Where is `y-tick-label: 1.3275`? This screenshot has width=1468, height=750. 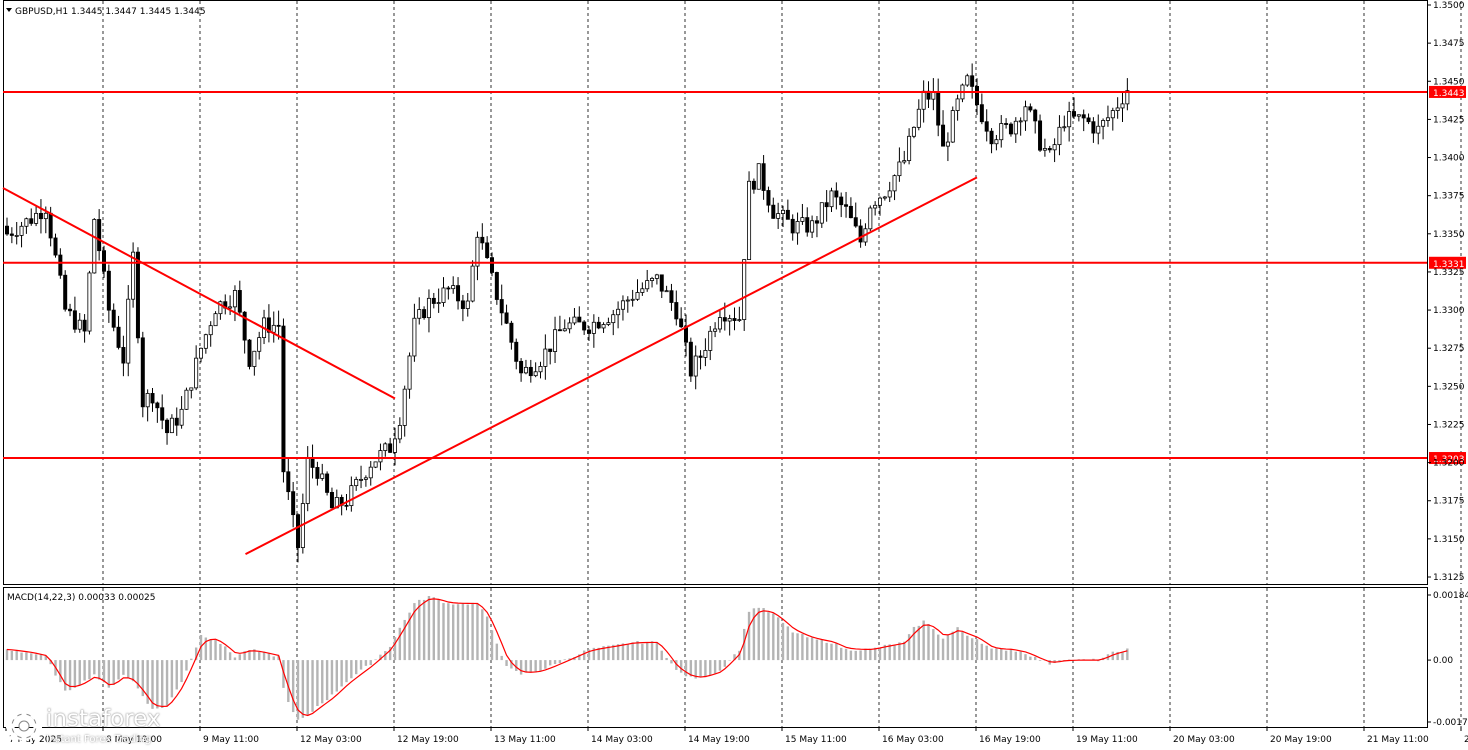 y-tick-label: 1.3275 is located at coordinates (1449, 349).